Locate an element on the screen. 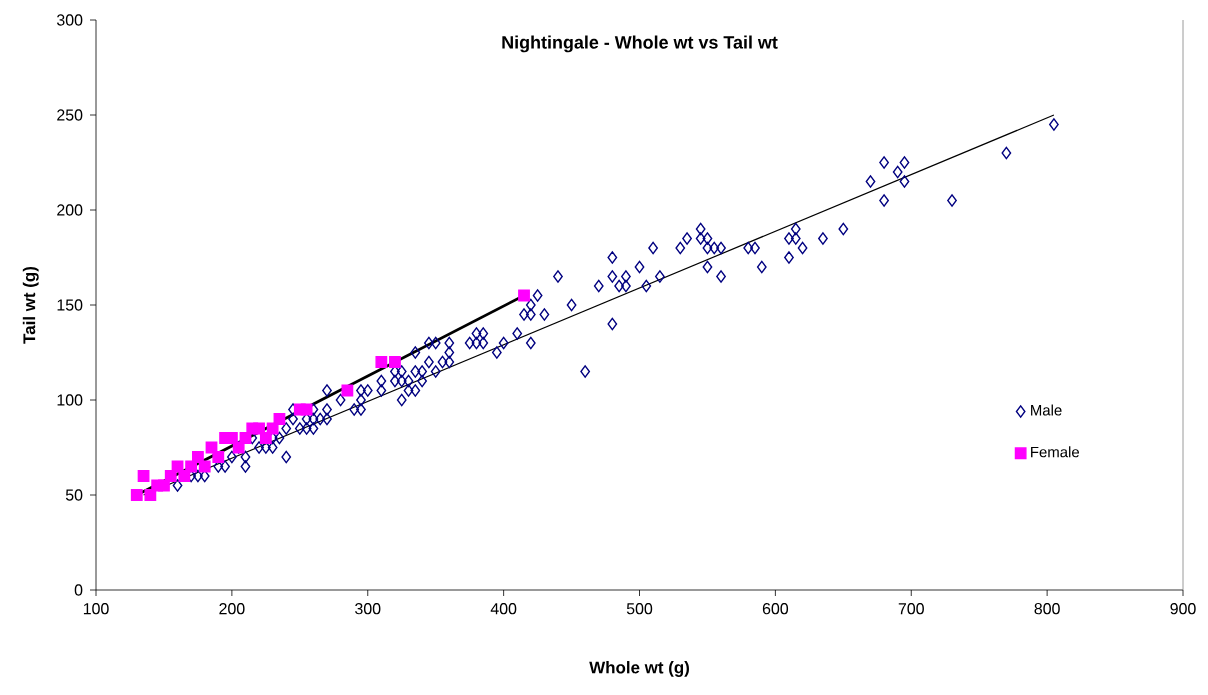 The width and height of the screenshot is (1208, 695). y-tick-label: 150 is located at coordinates (70, 305).